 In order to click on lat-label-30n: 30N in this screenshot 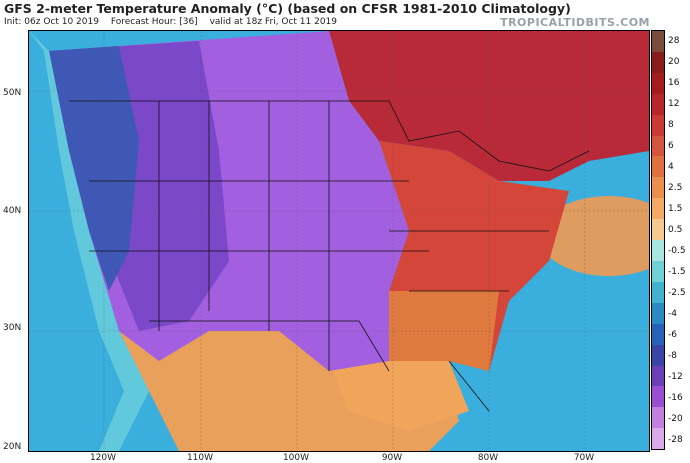, I will do `click(12, 328)`.